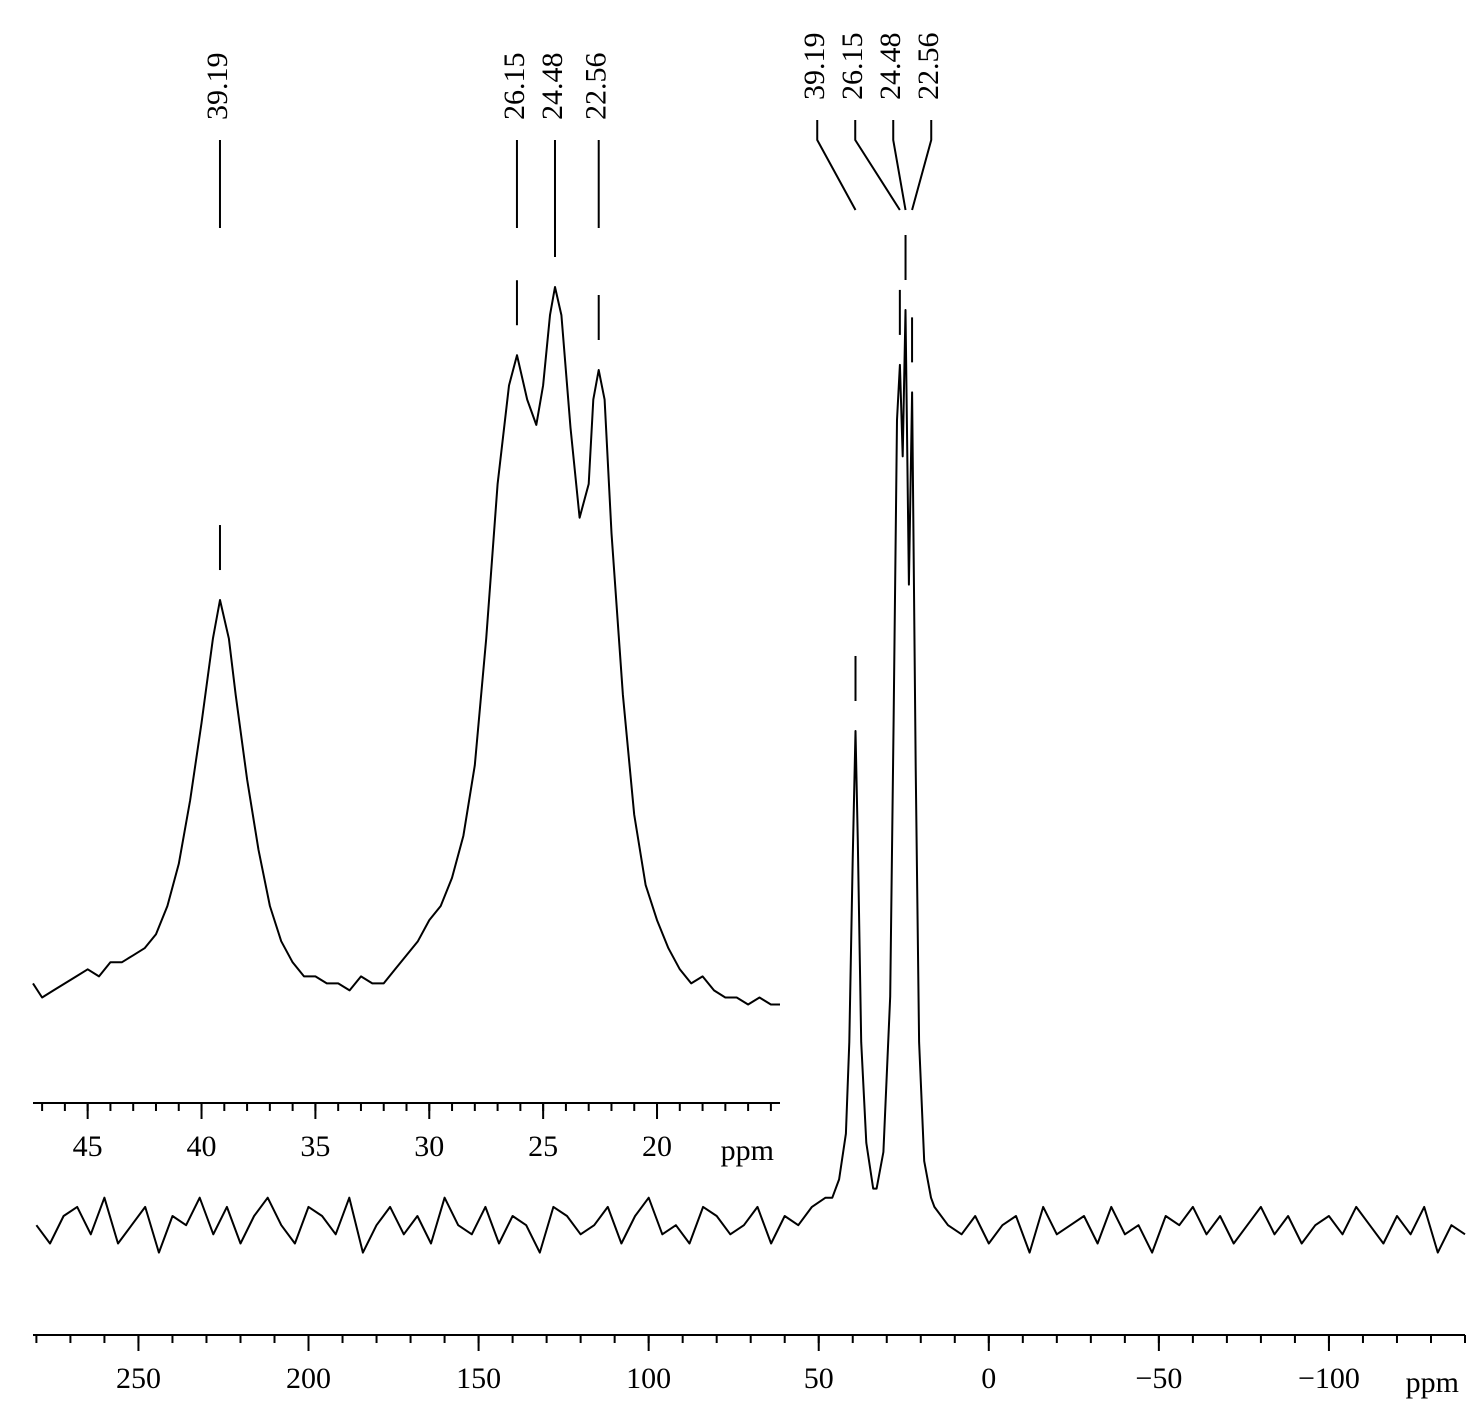  Describe the element at coordinates (657, 1146) in the screenshot. I see `x-tick-label: 20` at that location.